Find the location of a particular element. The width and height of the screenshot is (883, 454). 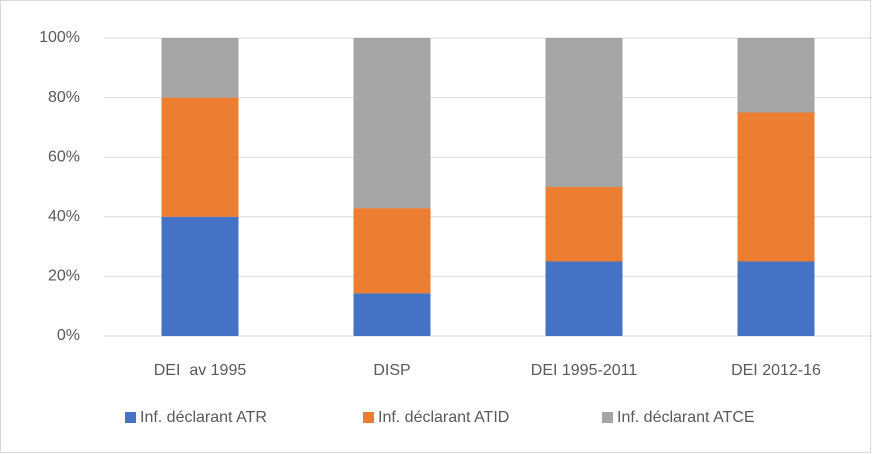

y-tick-label: 0% is located at coordinates (68, 335).